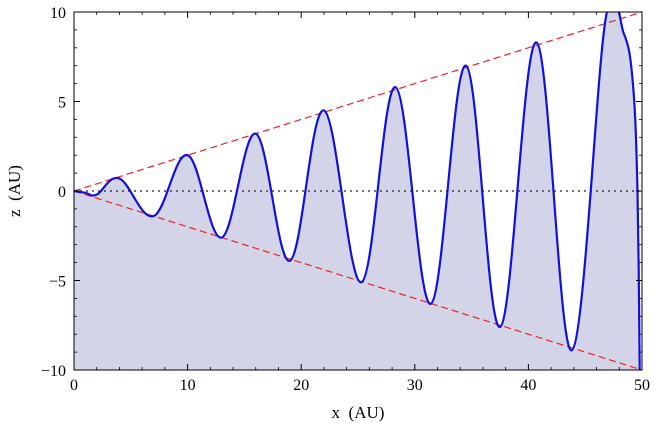  Describe the element at coordinates (14, 191) in the screenshot. I see `y-axis-label: z (AU)` at that location.